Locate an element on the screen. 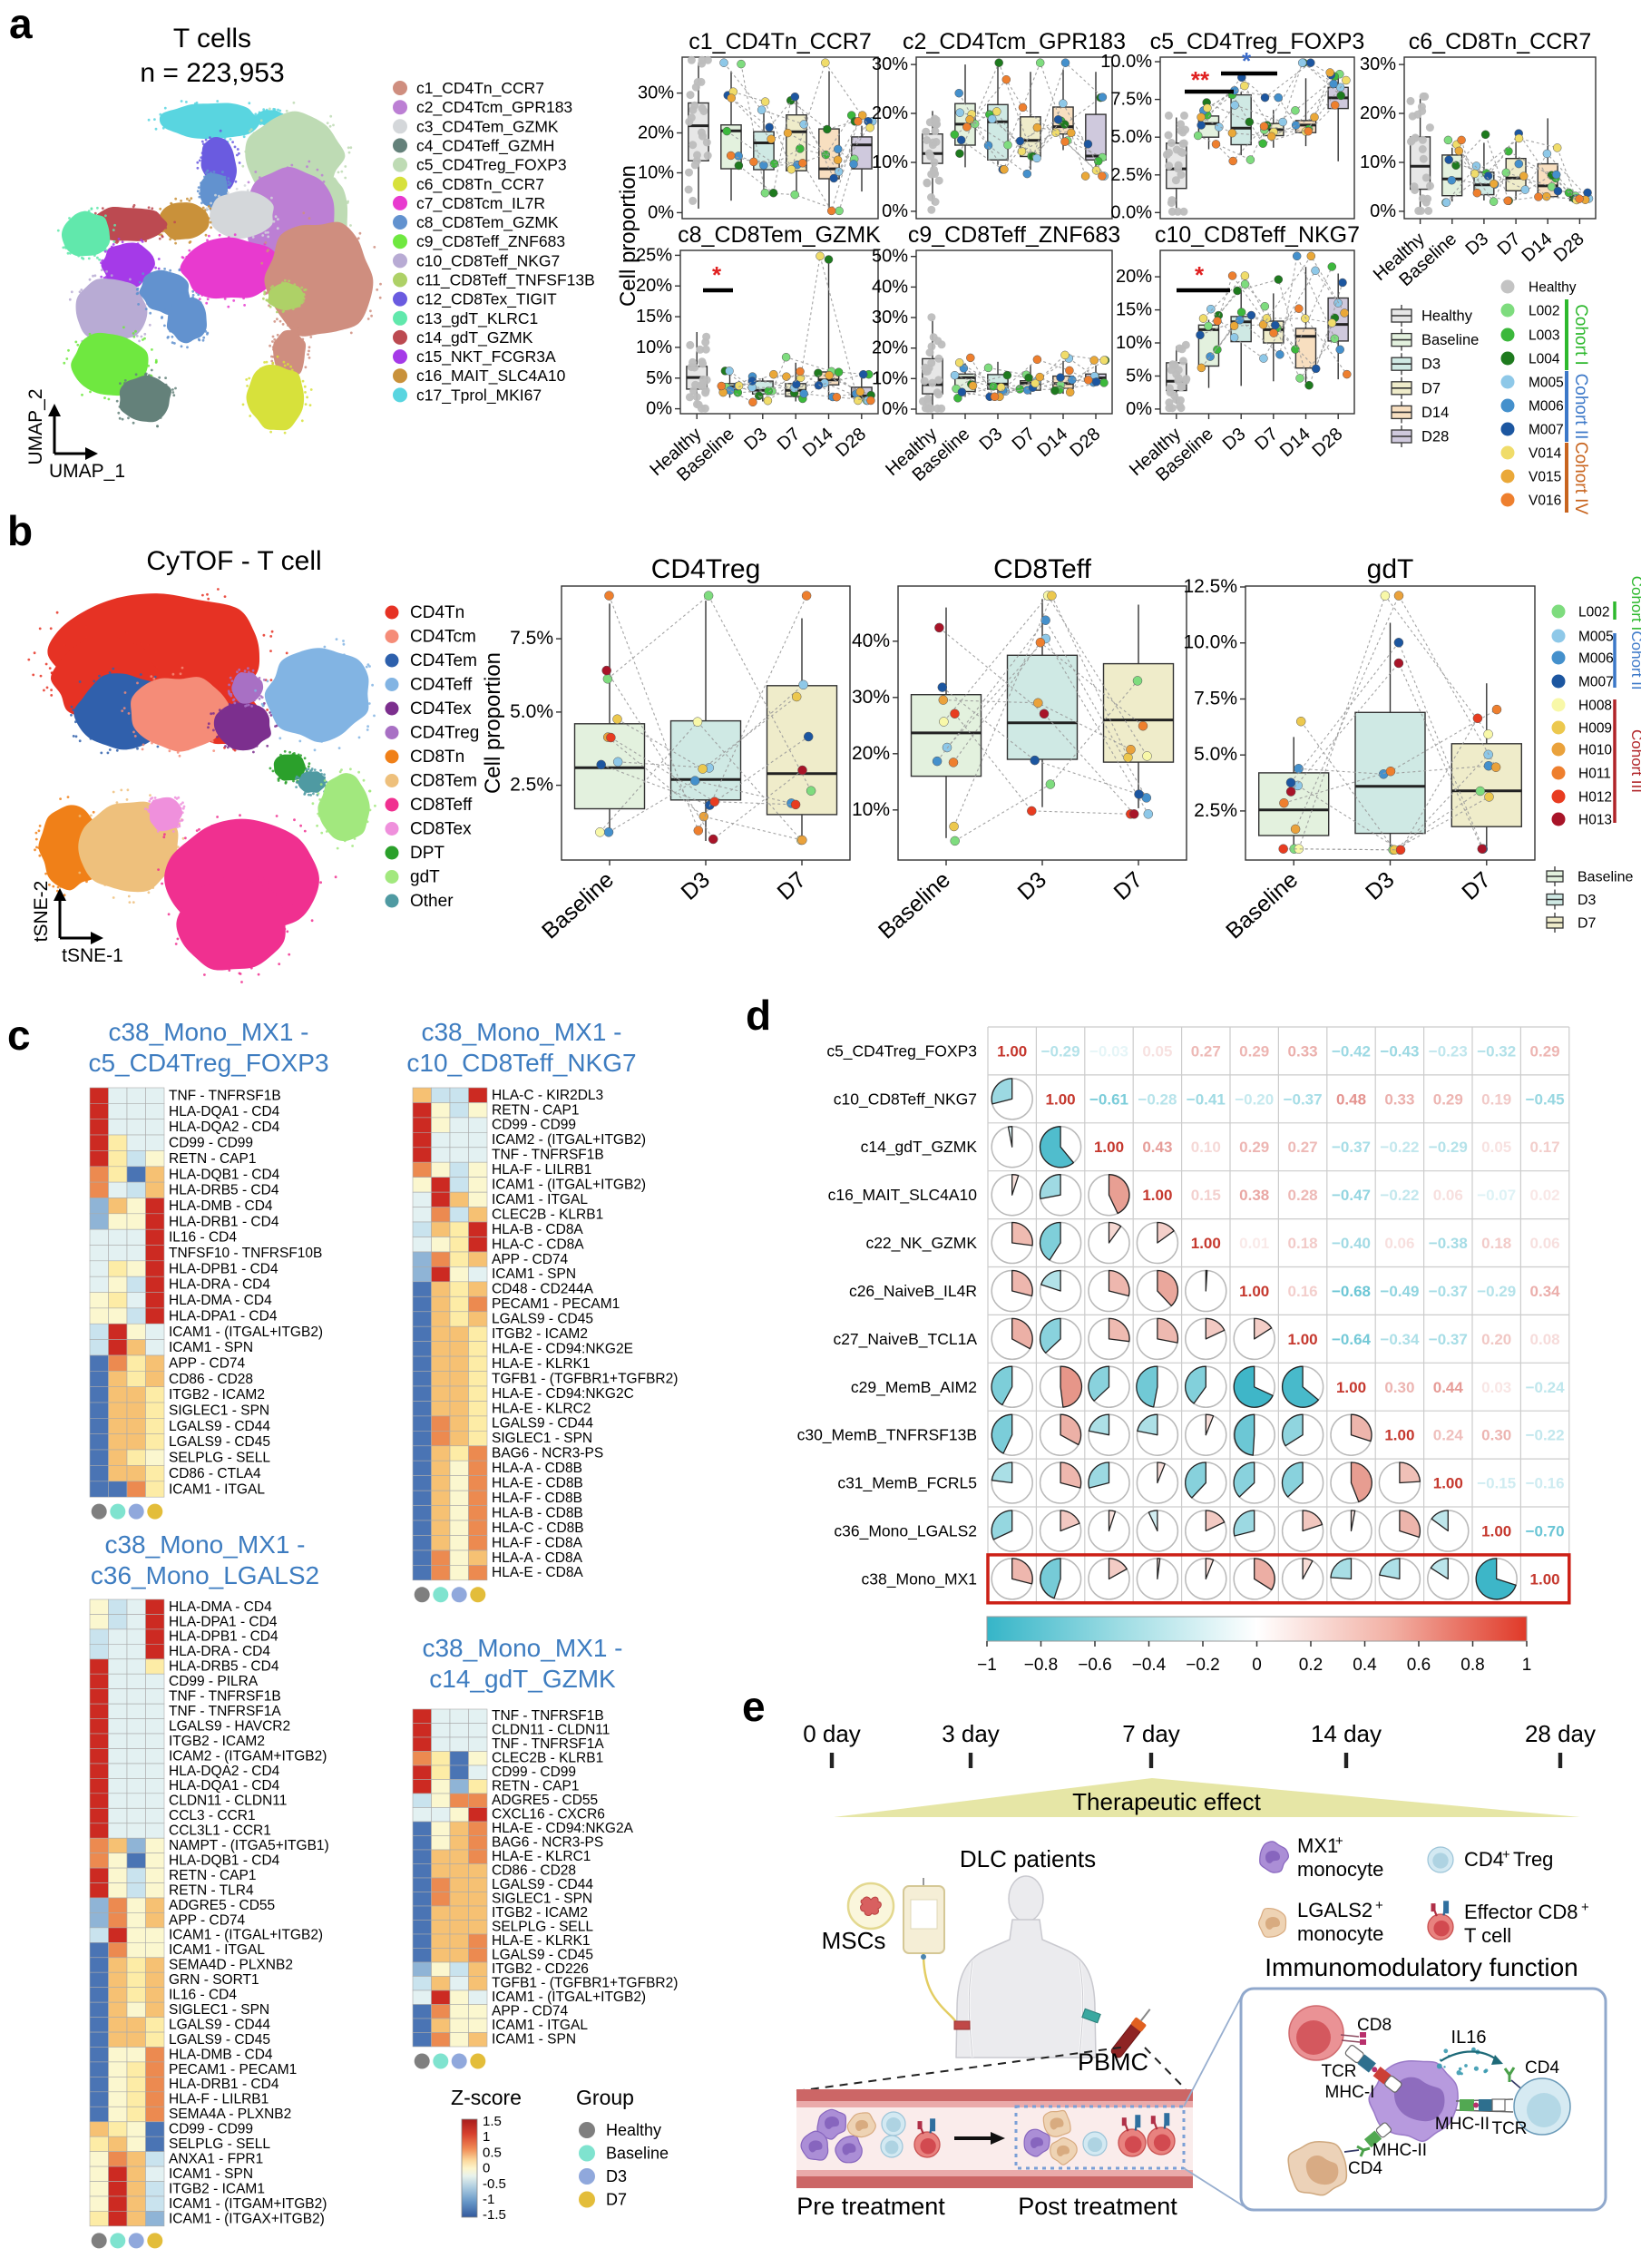 The height and width of the screenshot is (2268, 1641). svg-text: monocyte is located at coordinates (1340, 1870).